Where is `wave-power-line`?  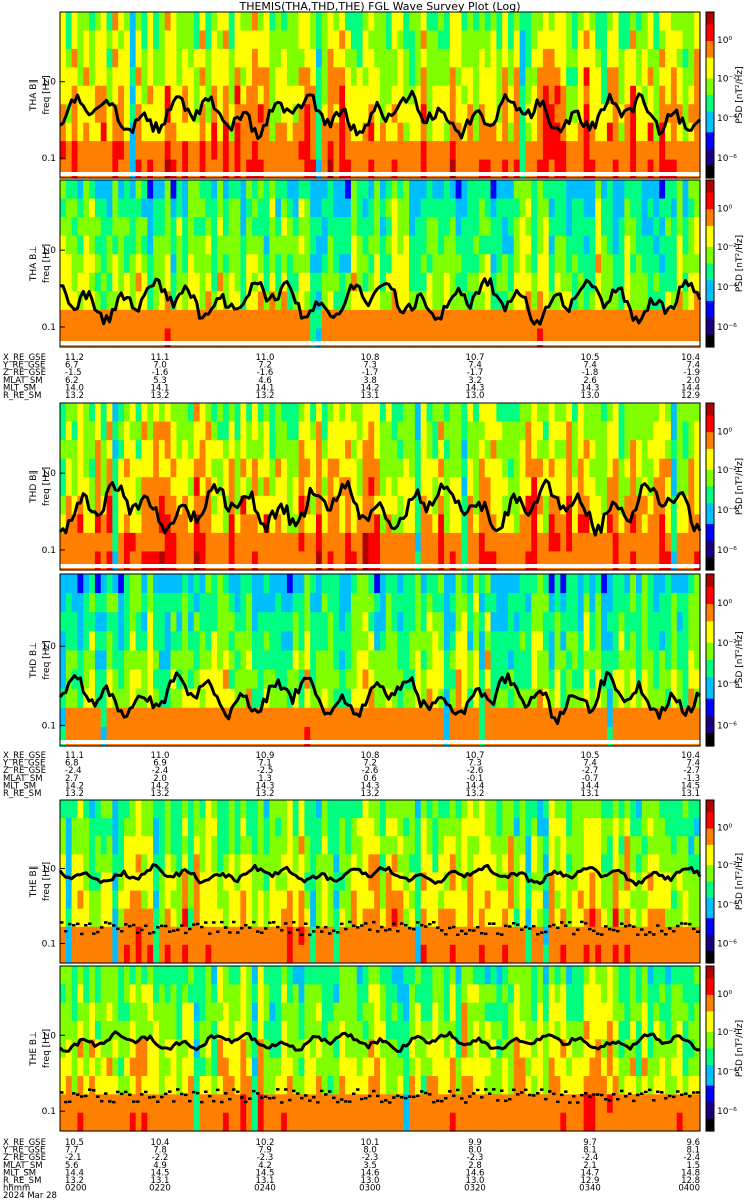 wave-power-line is located at coordinates (380, 301).